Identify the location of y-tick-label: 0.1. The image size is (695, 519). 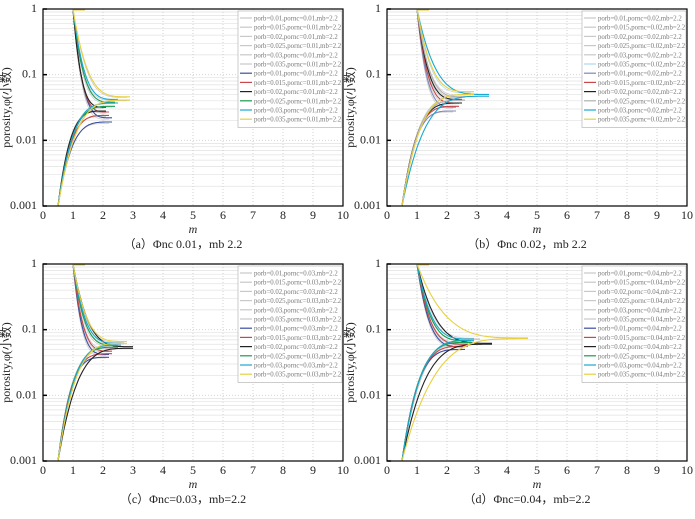
(29, 329).